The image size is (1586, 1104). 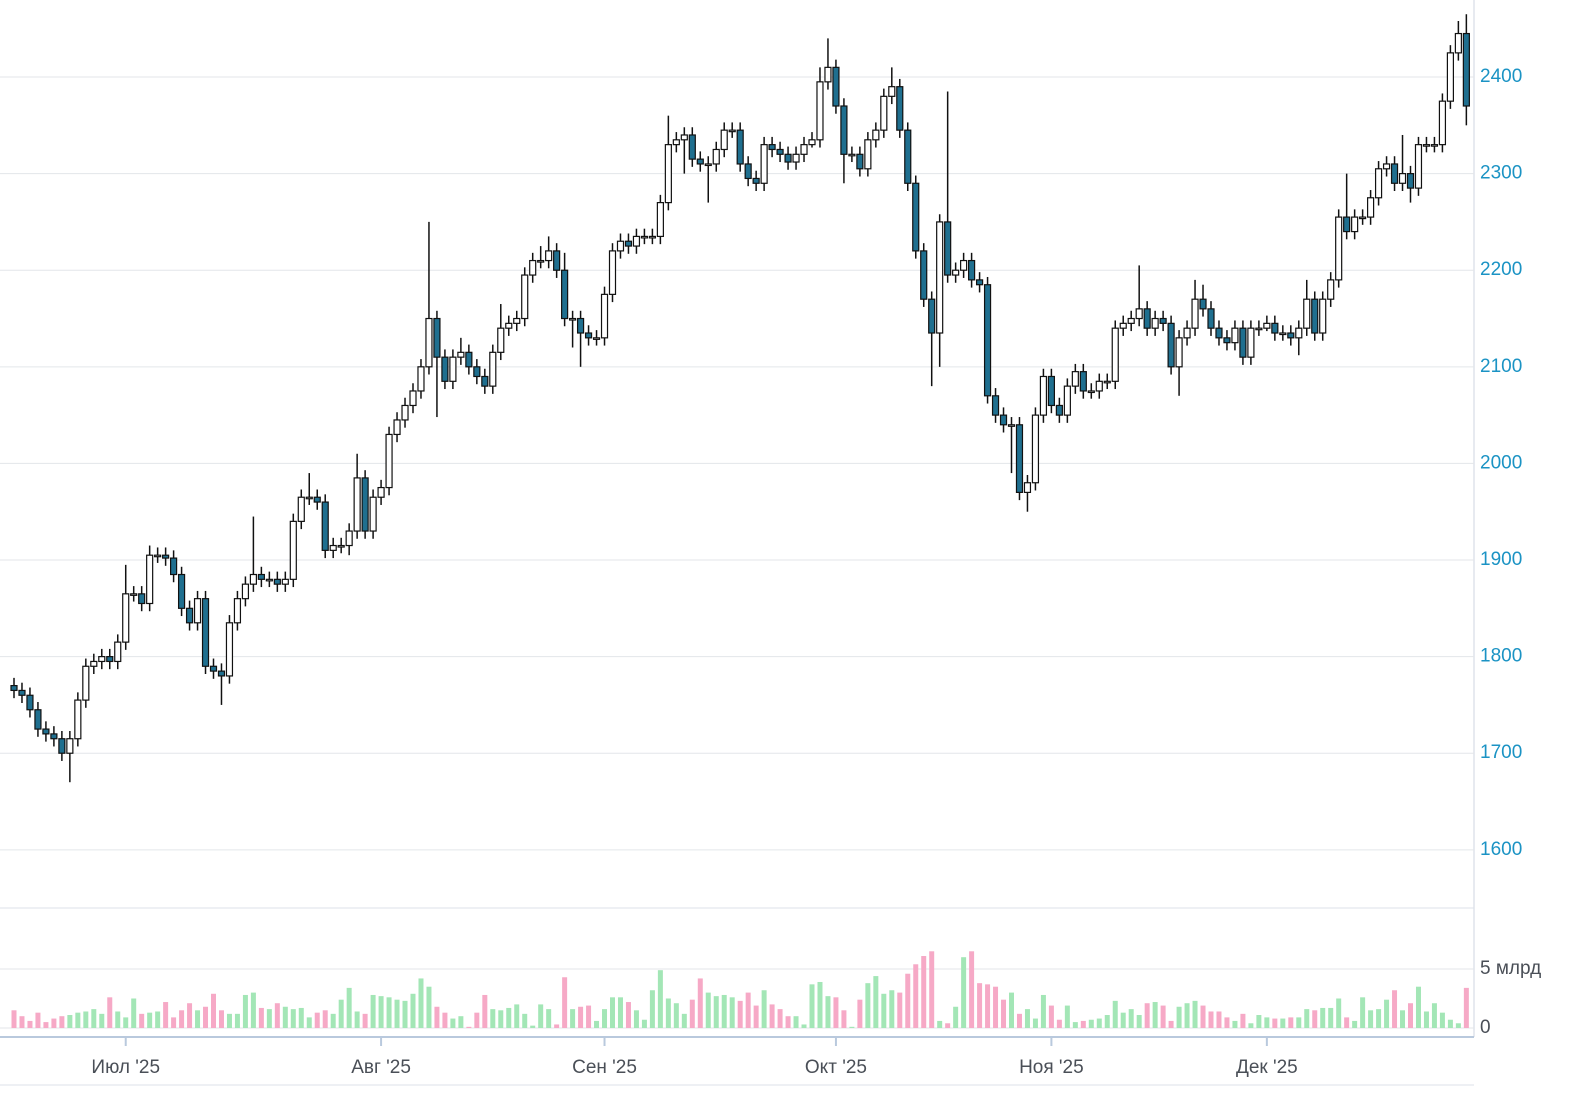 I want to click on x-tick-label: Дек '25, so click(x=1267, y=1067).